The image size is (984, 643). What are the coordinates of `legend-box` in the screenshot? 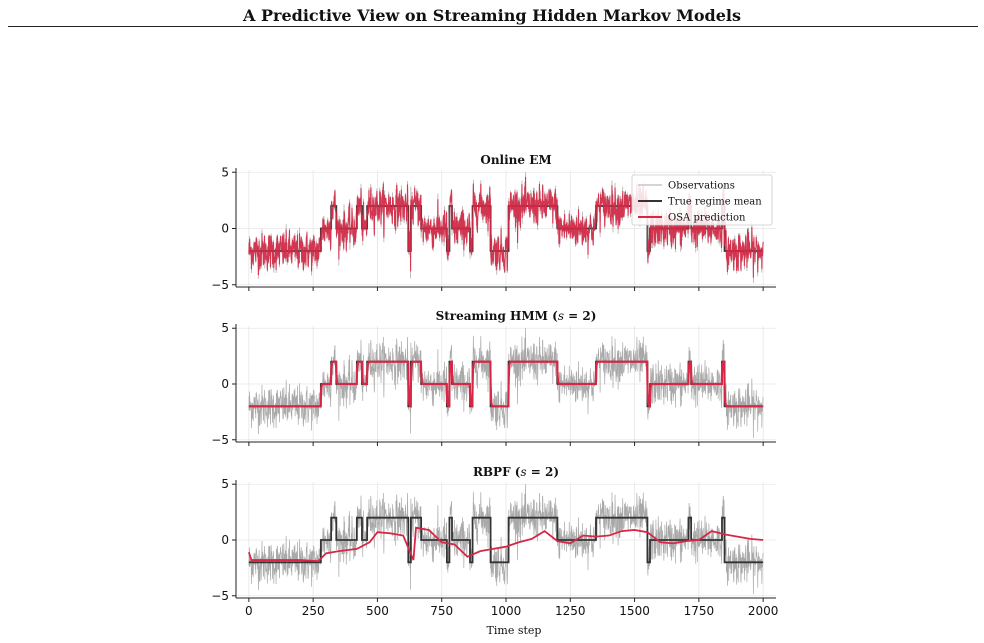 It's located at (702, 200).